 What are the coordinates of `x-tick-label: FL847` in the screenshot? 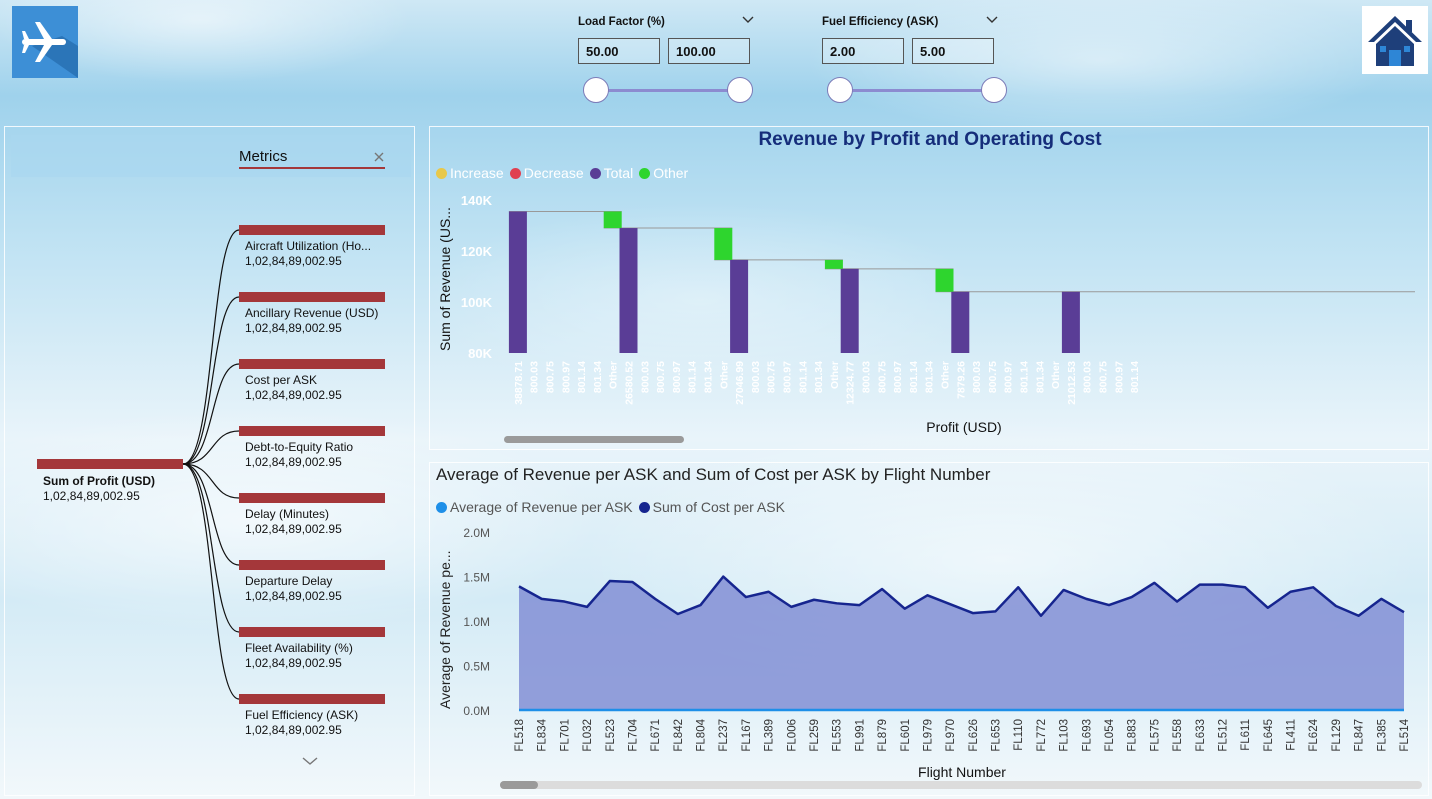 It's located at (1360, 735).